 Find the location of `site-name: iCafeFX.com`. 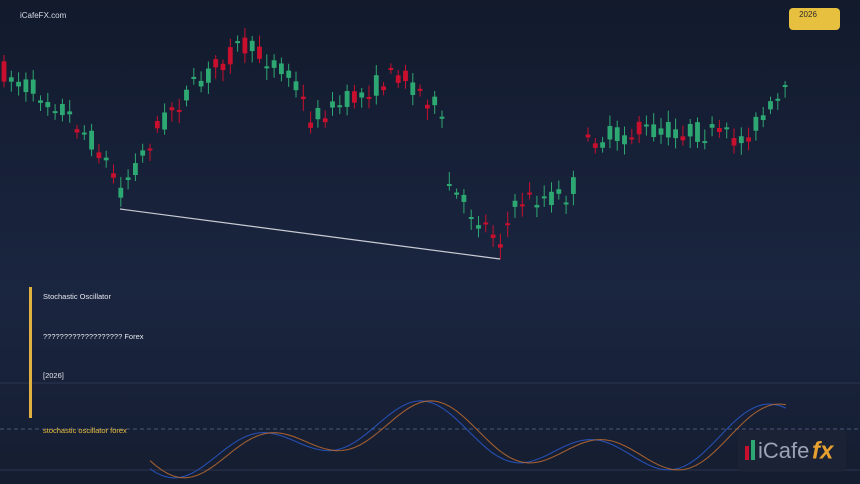

site-name: iCafeFX.com is located at coordinates (43, 15).